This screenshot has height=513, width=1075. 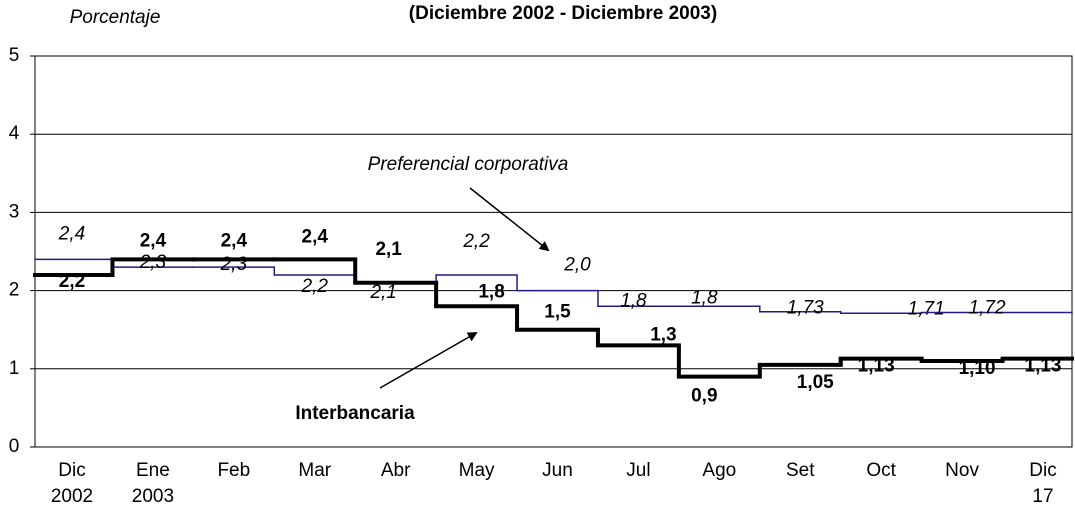 What do you see at coordinates (663, 334) in the screenshot?
I see `data-label: 1,3` at bounding box center [663, 334].